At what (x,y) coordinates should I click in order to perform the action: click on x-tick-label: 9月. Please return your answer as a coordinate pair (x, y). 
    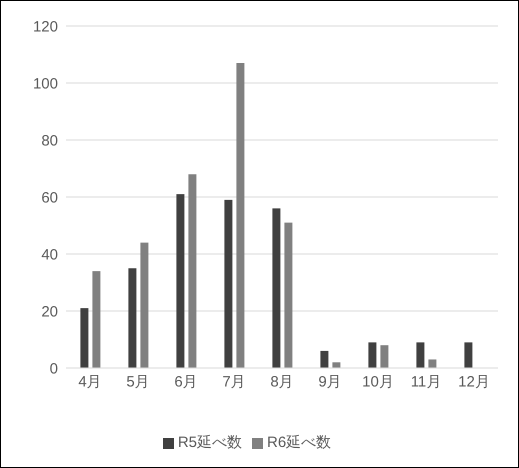
    Looking at the image, I should click on (330, 382).